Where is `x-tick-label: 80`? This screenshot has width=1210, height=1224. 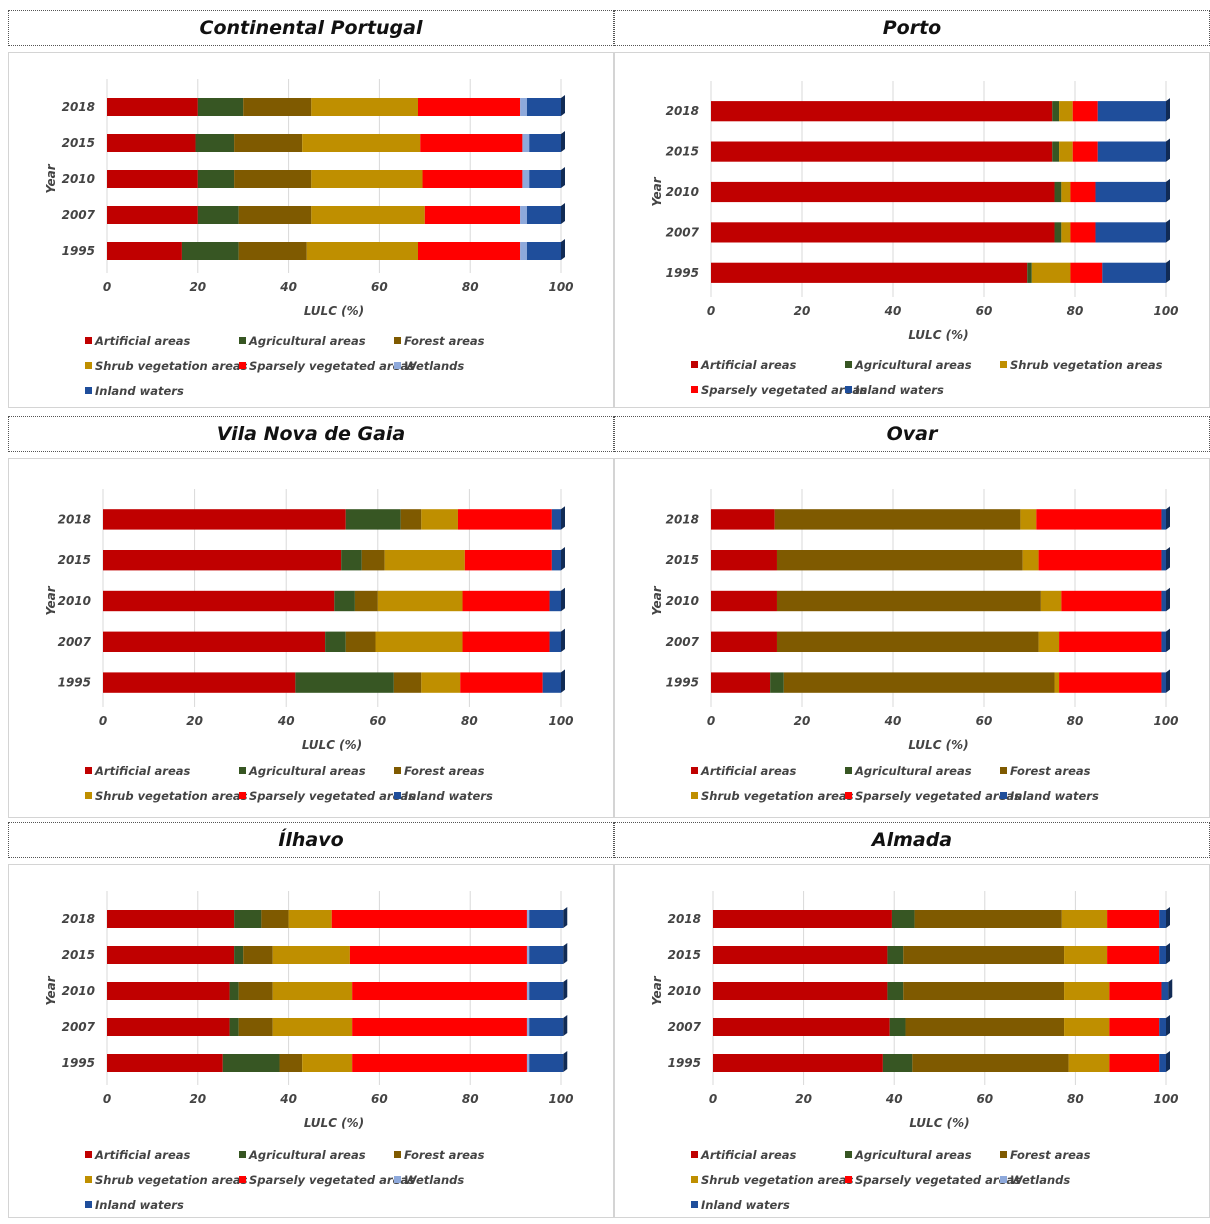
x-tick-label: 80 is located at coordinates (470, 1099).